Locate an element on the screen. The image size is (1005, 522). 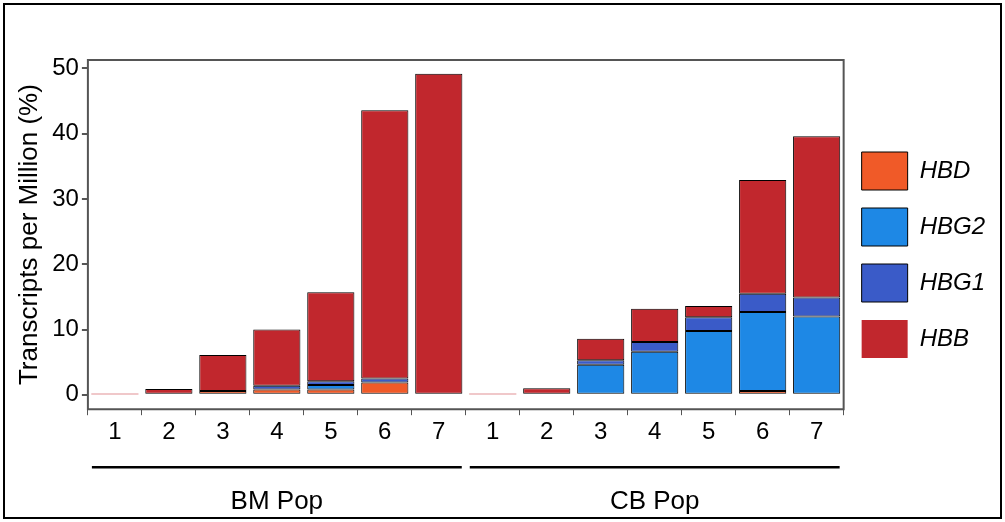
legend-label: HBB is located at coordinates (944, 337).